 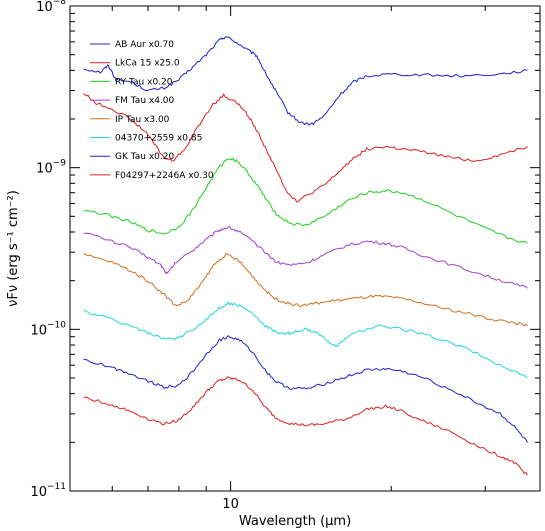 I want to click on legend-label: 04370+2559 x0.85, so click(x=158, y=139).